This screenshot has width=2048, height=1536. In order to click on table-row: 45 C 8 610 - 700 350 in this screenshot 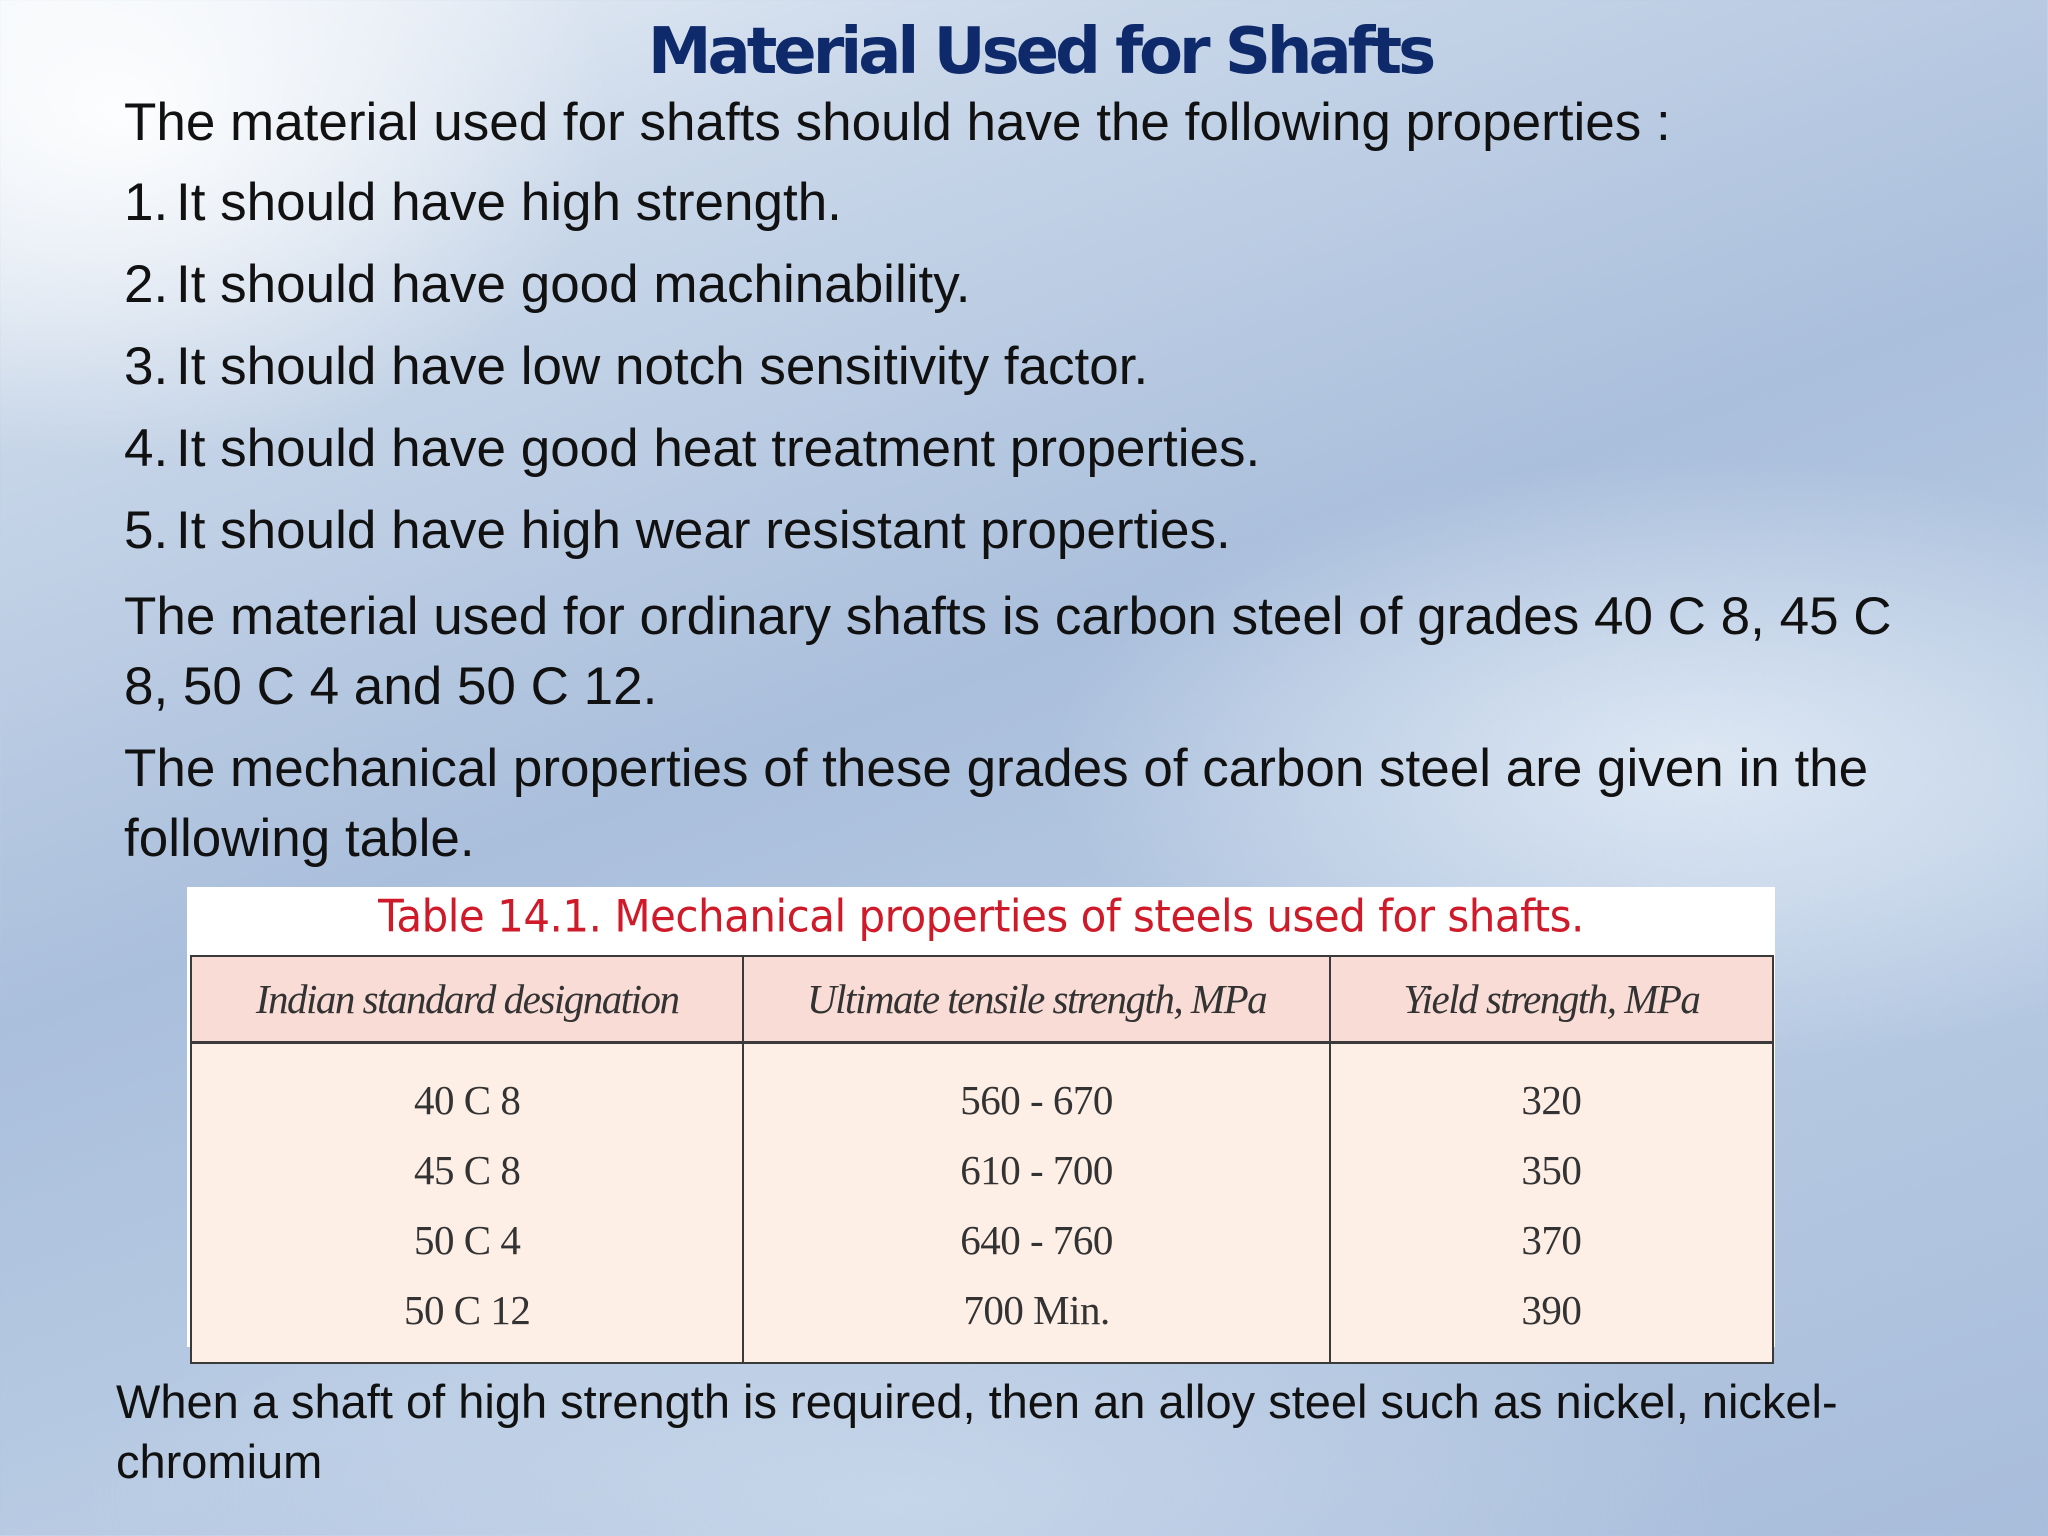, I will do `click(982, 1170)`.